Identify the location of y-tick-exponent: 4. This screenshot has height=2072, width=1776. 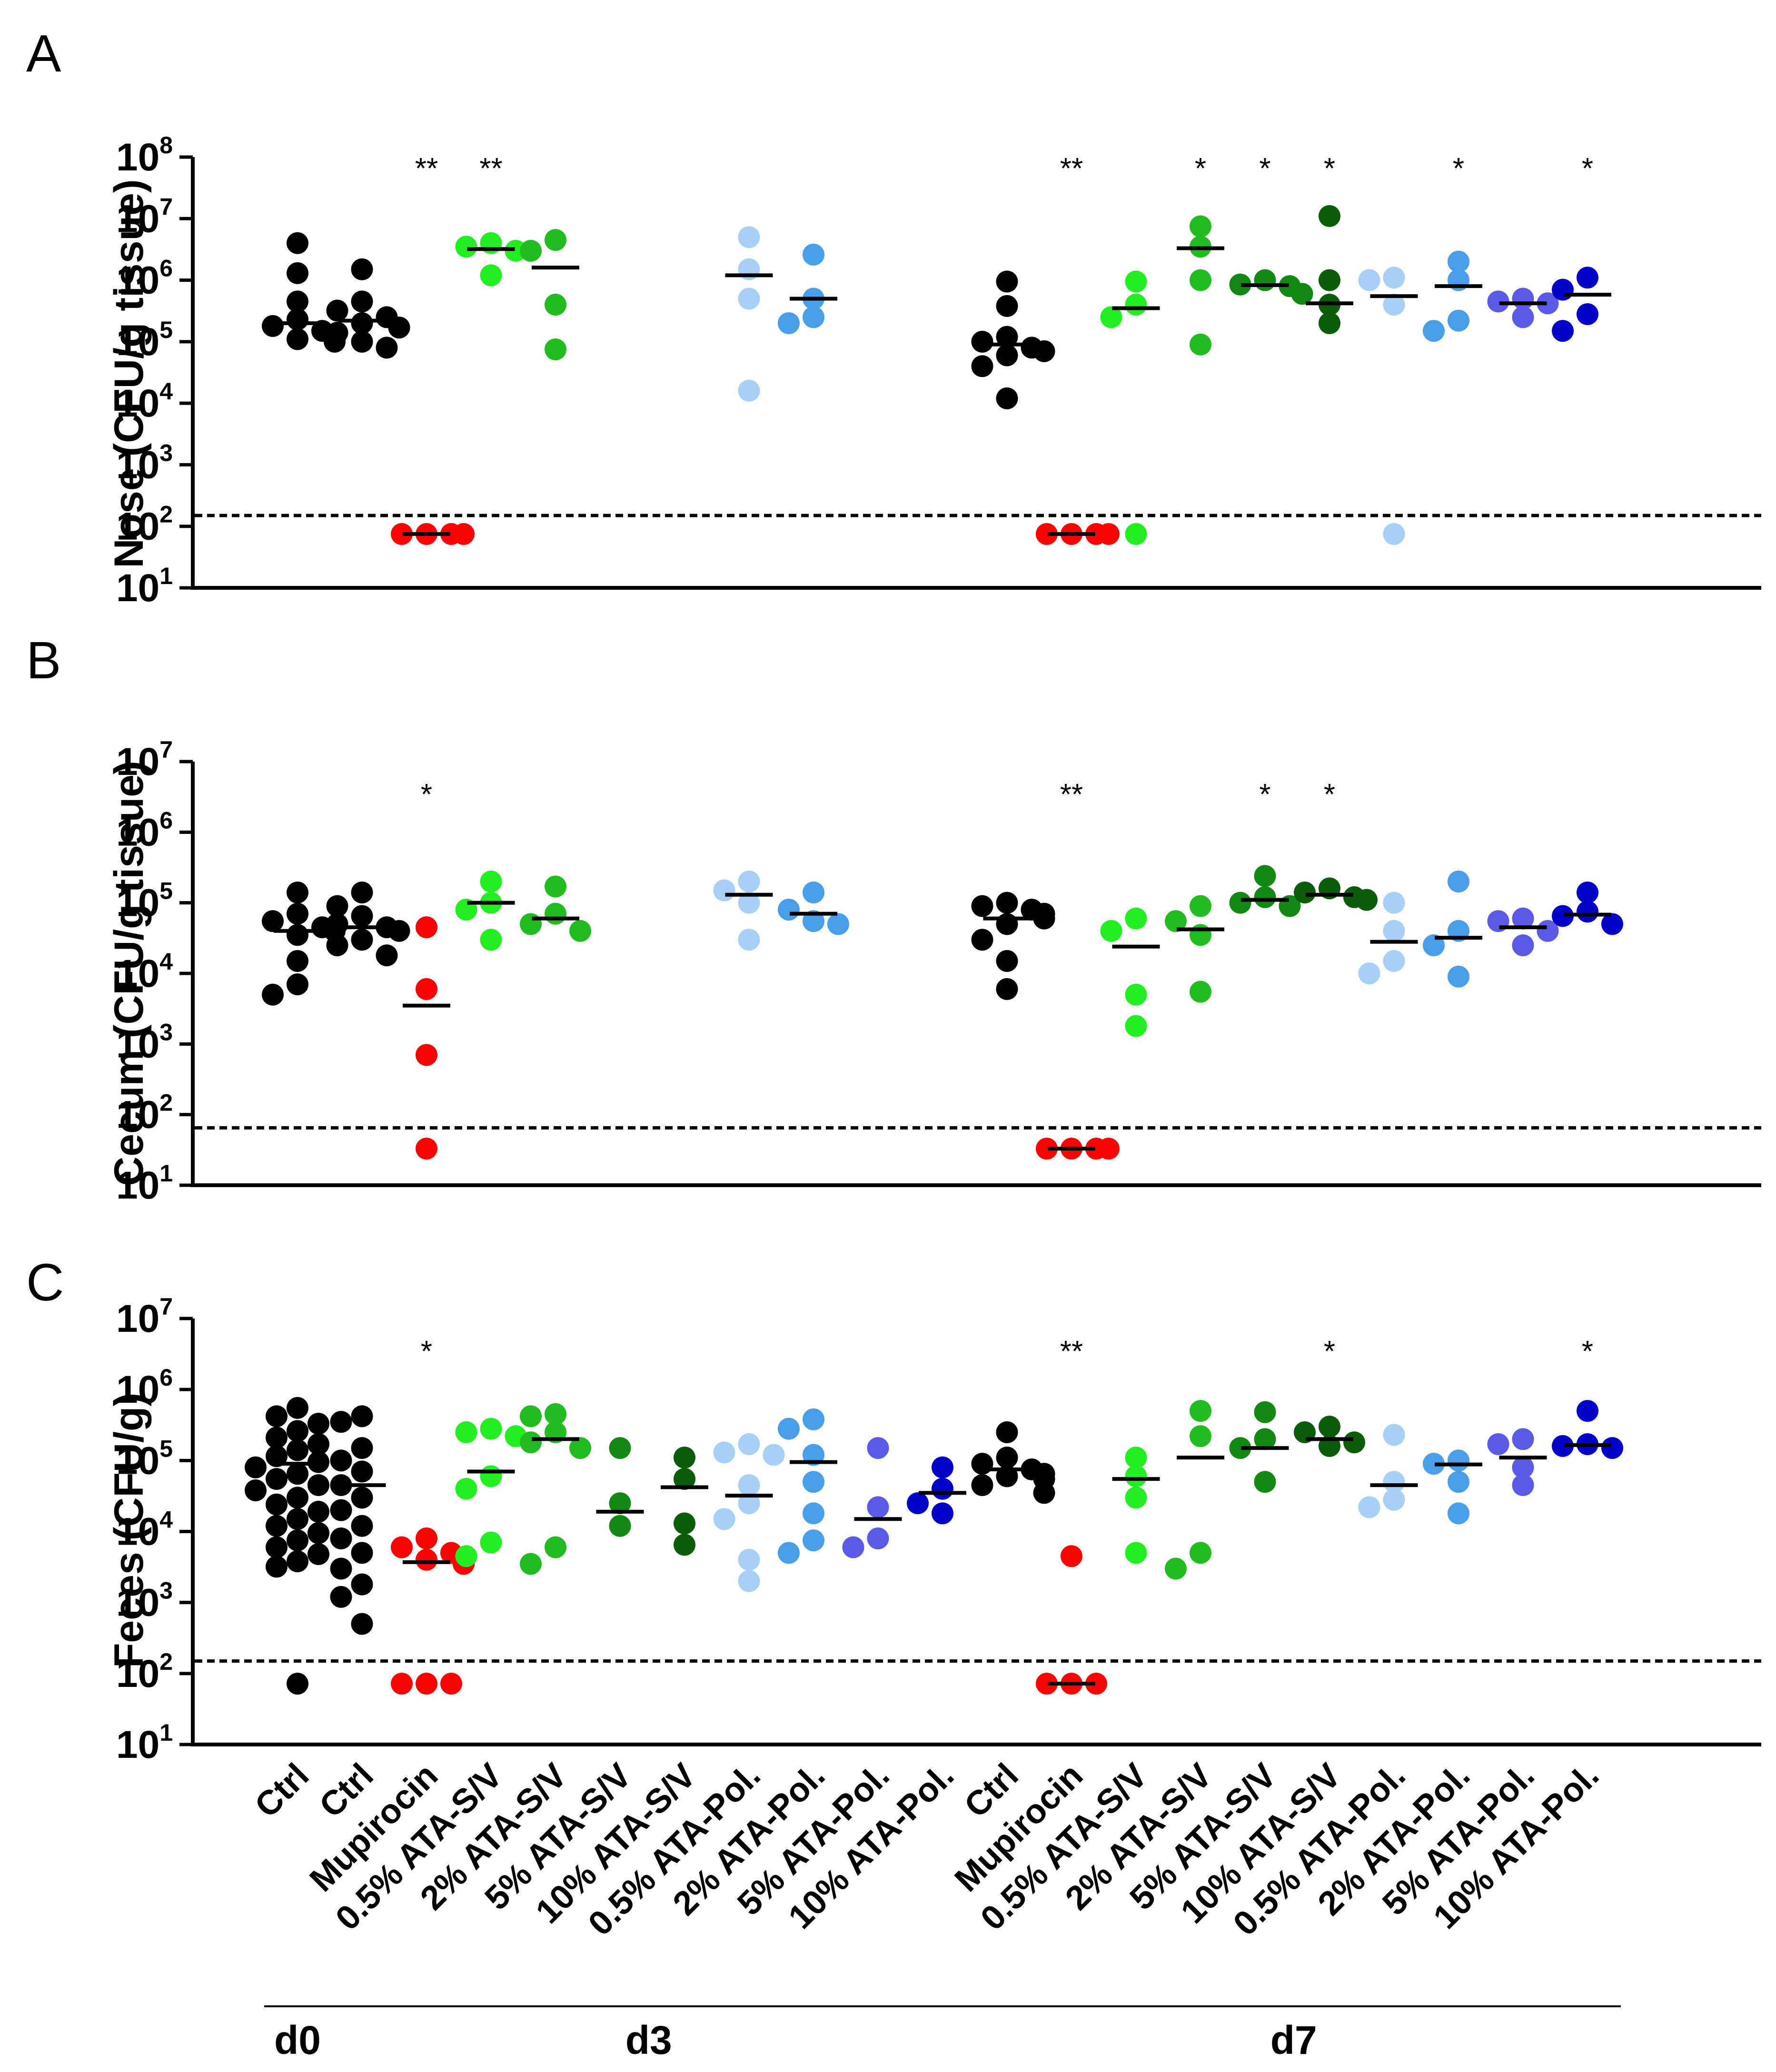
(166, 391).